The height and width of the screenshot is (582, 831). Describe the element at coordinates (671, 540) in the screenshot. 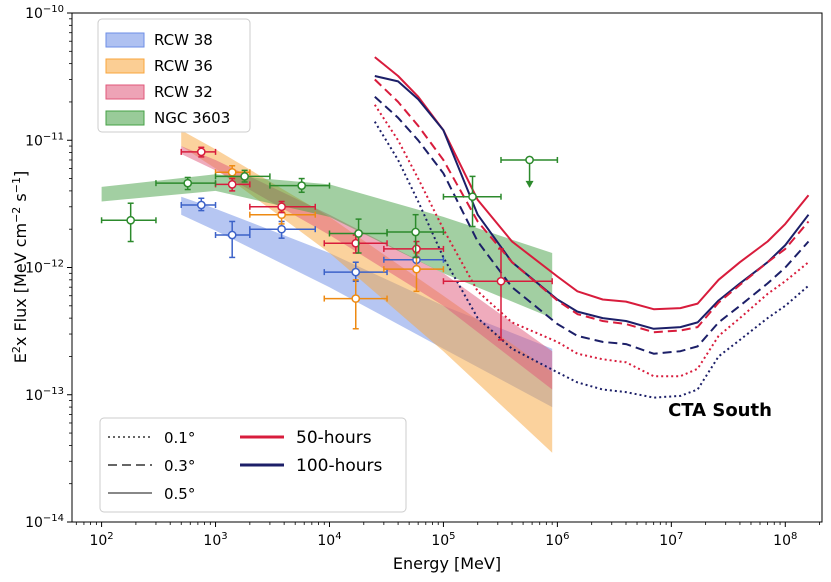

I see `x-tick-label: 107` at that location.